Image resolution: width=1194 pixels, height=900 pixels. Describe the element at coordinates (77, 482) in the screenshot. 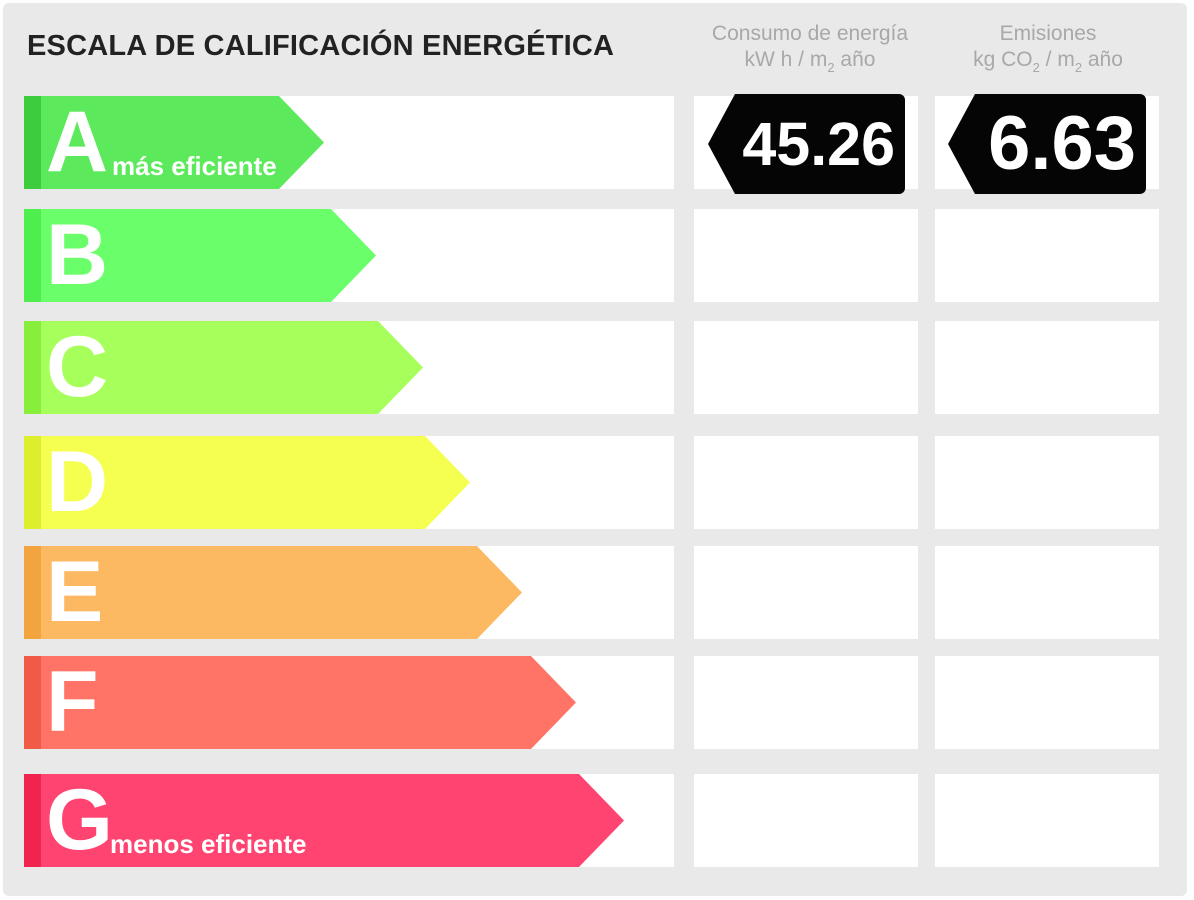

I see `rating-letter: D` at that location.